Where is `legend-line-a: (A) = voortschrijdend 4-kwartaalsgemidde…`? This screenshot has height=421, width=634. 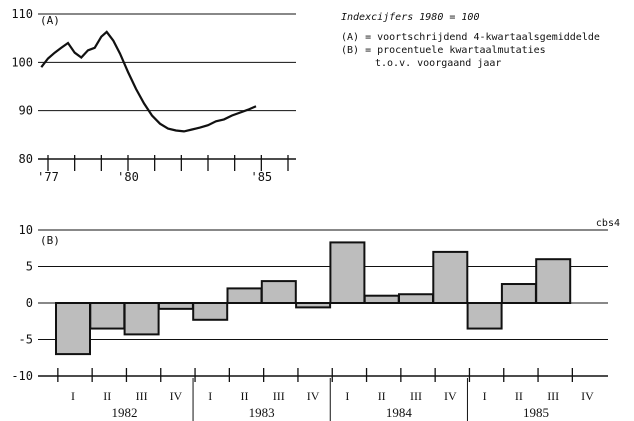 legend-line-a: (A) = voortschrijdend 4-kwartaalsgemidde… is located at coordinates (470, 37).